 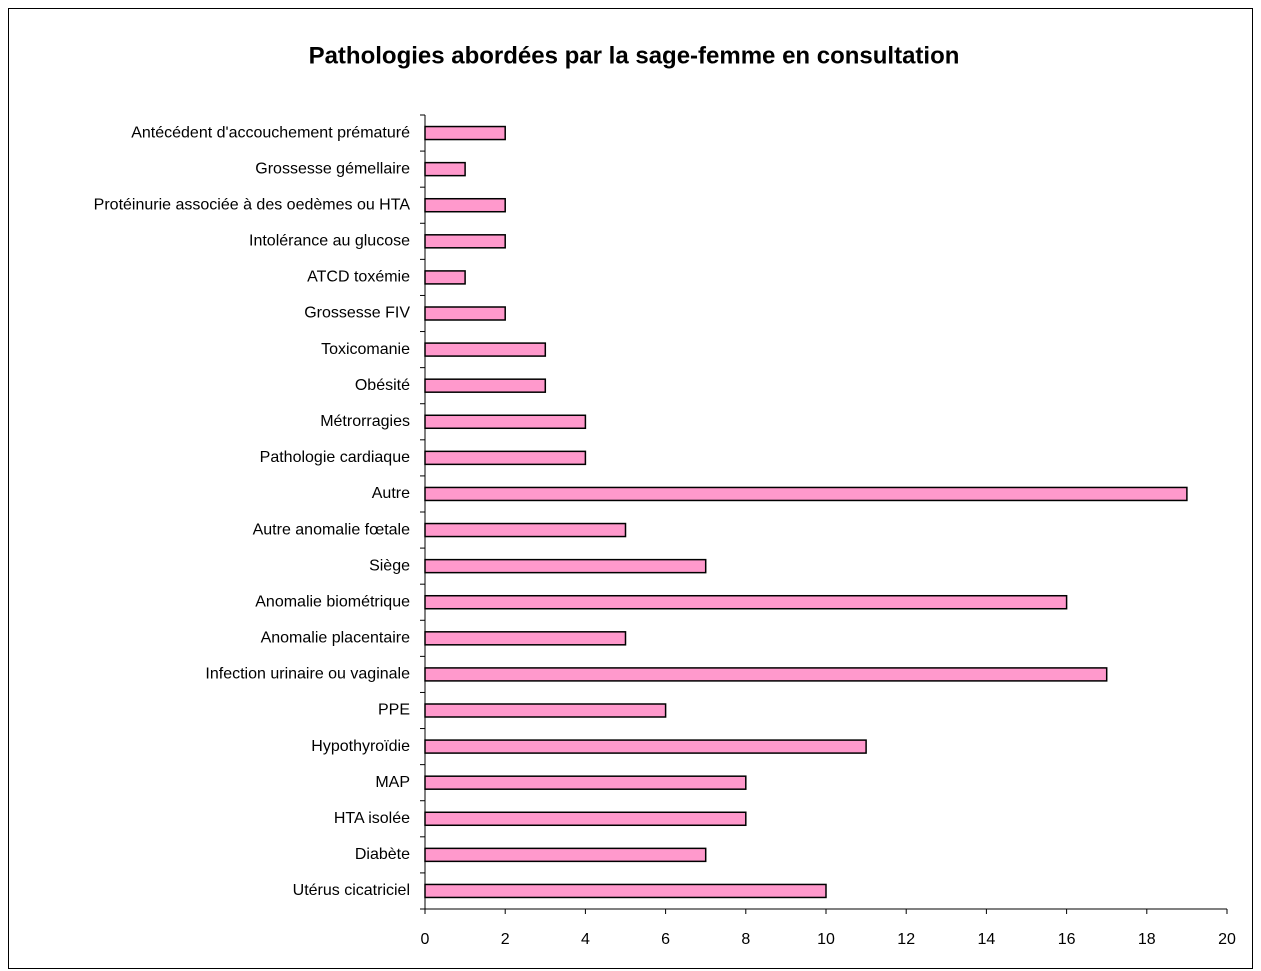 I want to click on y-tick-label: MAP, so click(x=392, y=782).